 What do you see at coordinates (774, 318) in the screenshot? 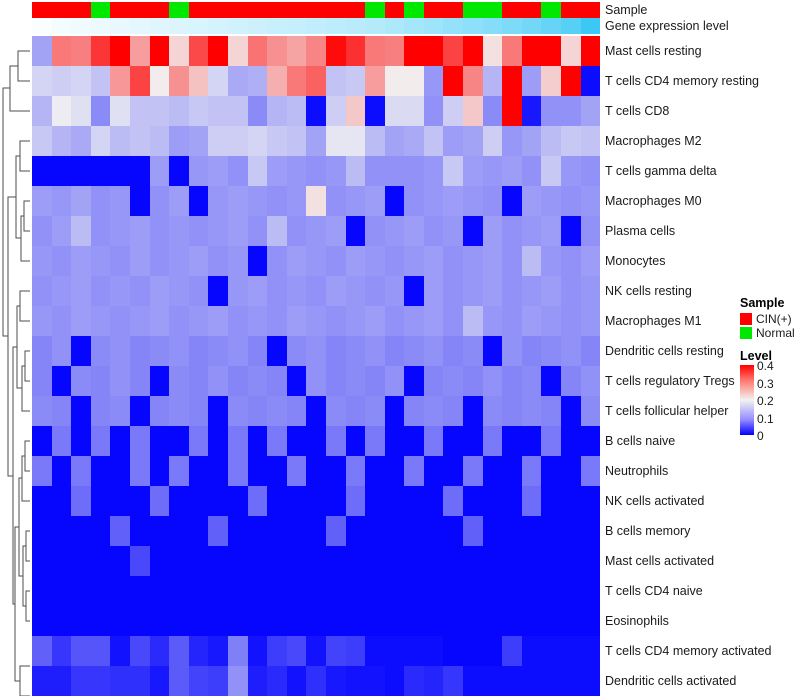
I see `legend-entry-label: CIN(+)` at bounding box center [774, 318].